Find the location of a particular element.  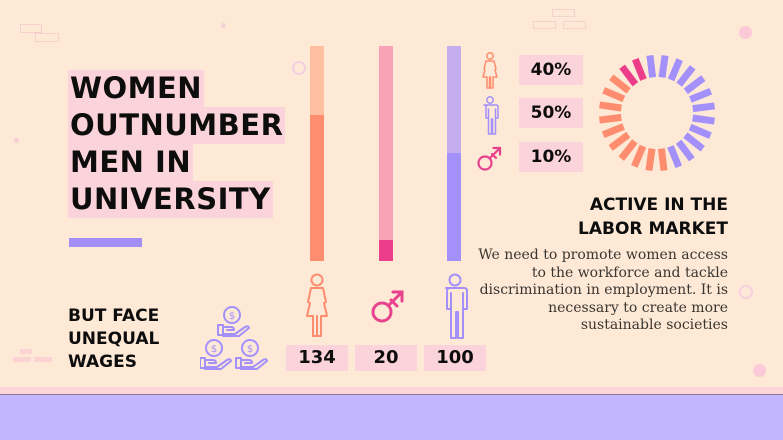

labor-heading: ACTIVE IN THE LABOR MARKET is located at coordinates (653, 217).